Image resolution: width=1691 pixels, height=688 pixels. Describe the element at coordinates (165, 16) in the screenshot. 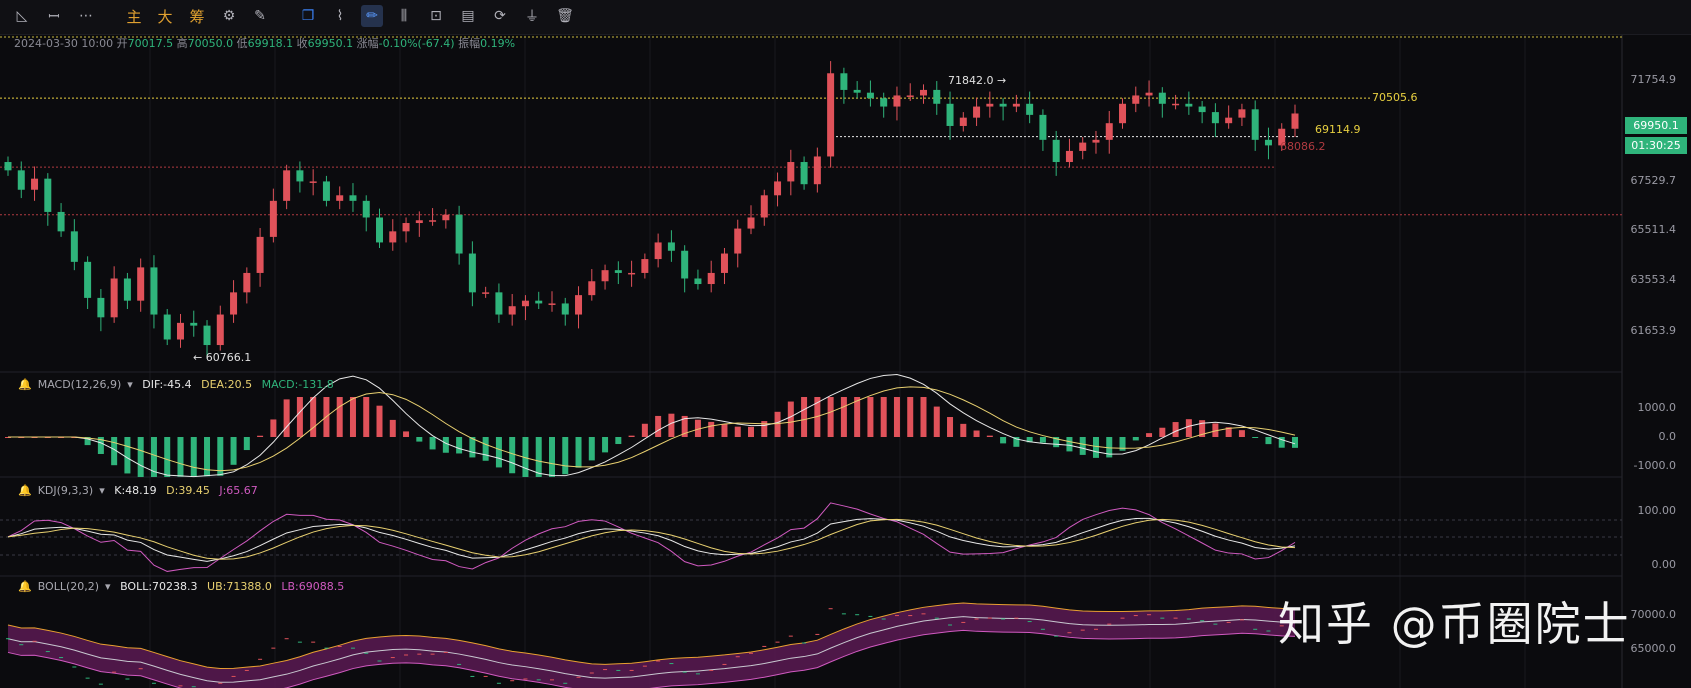

I see `big-label: 大` at that location.